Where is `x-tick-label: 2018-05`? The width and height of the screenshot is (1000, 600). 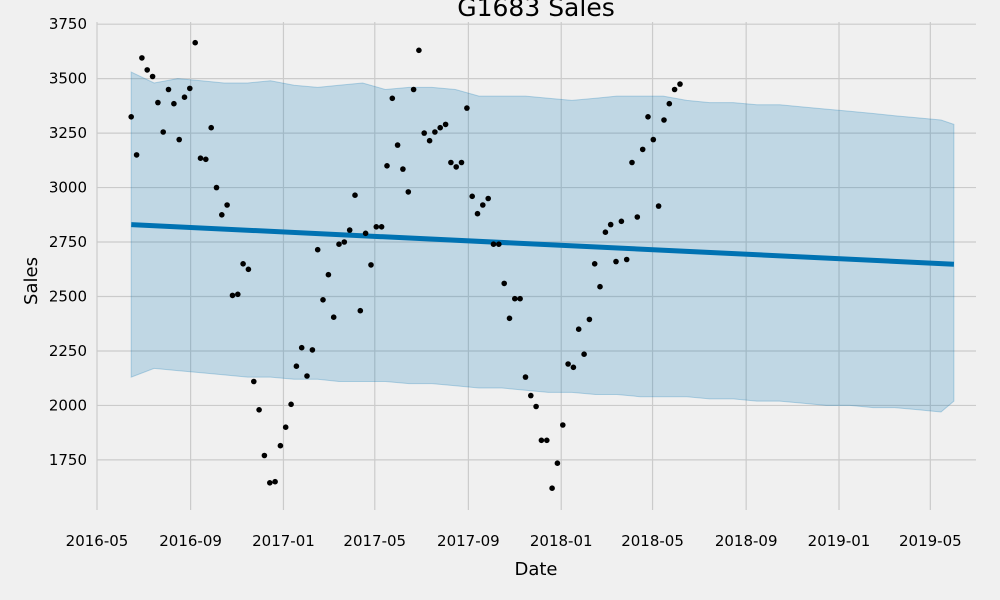
x-tick-label: 2018-05 is located at coordinates (652, 541).